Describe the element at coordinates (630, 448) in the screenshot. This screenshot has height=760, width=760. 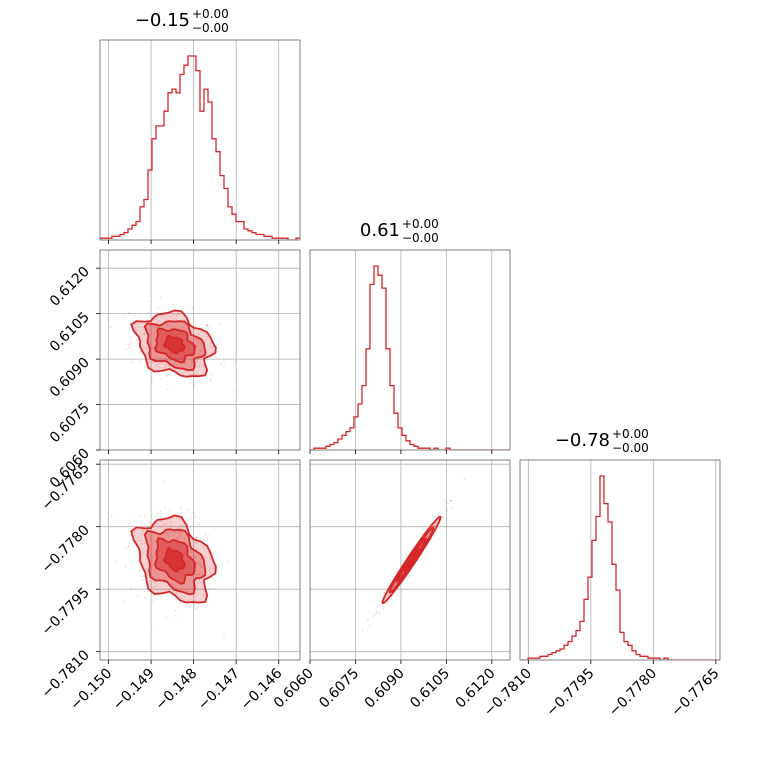
I see `title-minus: −0.00` at that location.